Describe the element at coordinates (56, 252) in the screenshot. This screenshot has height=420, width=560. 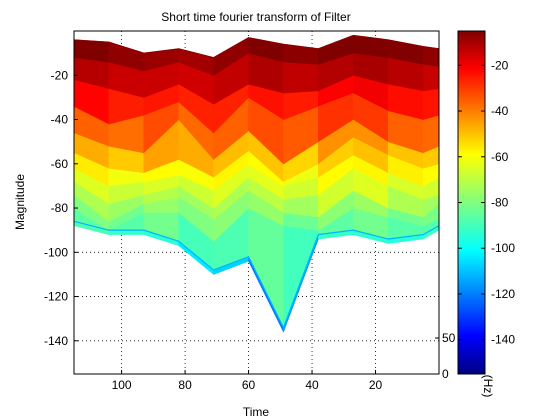
I see `y-tick-label: -100` at that location.